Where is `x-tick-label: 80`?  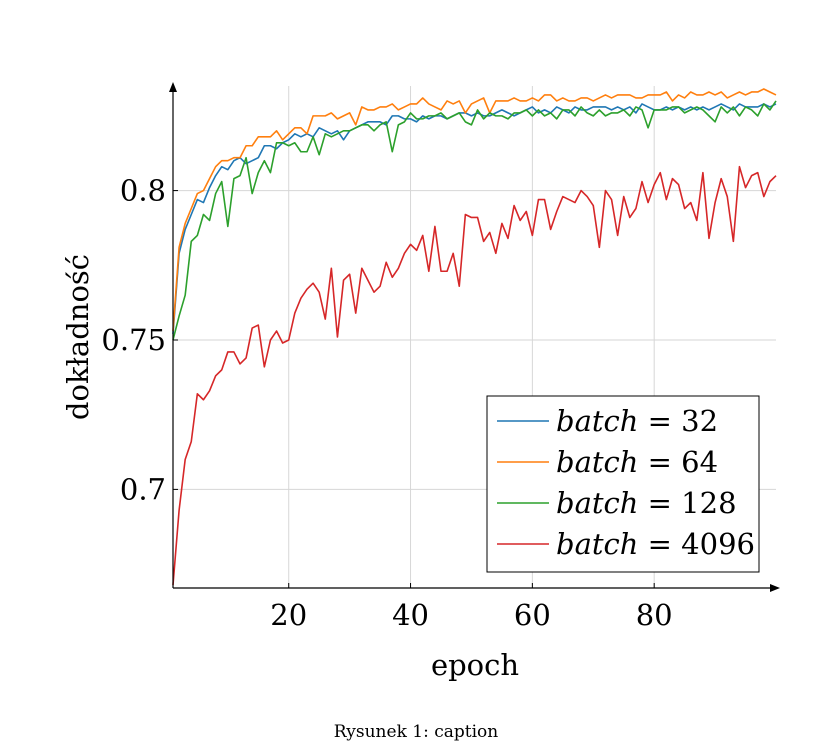 x-tick-label: 80 is located at coordinates (654, 615).